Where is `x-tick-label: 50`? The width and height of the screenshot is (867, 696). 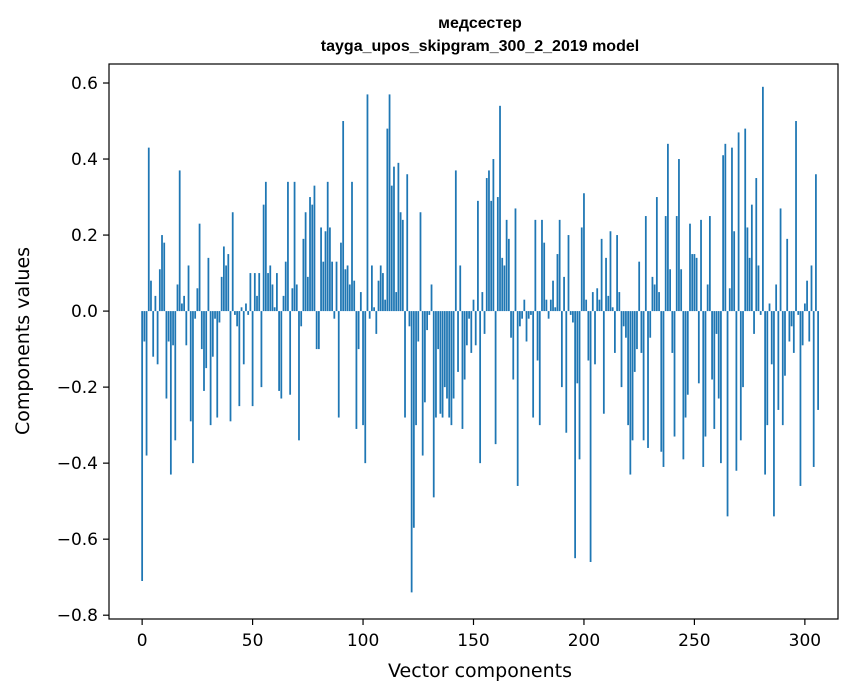 x-tick-label: 50 is located at coordinates (253, 641).